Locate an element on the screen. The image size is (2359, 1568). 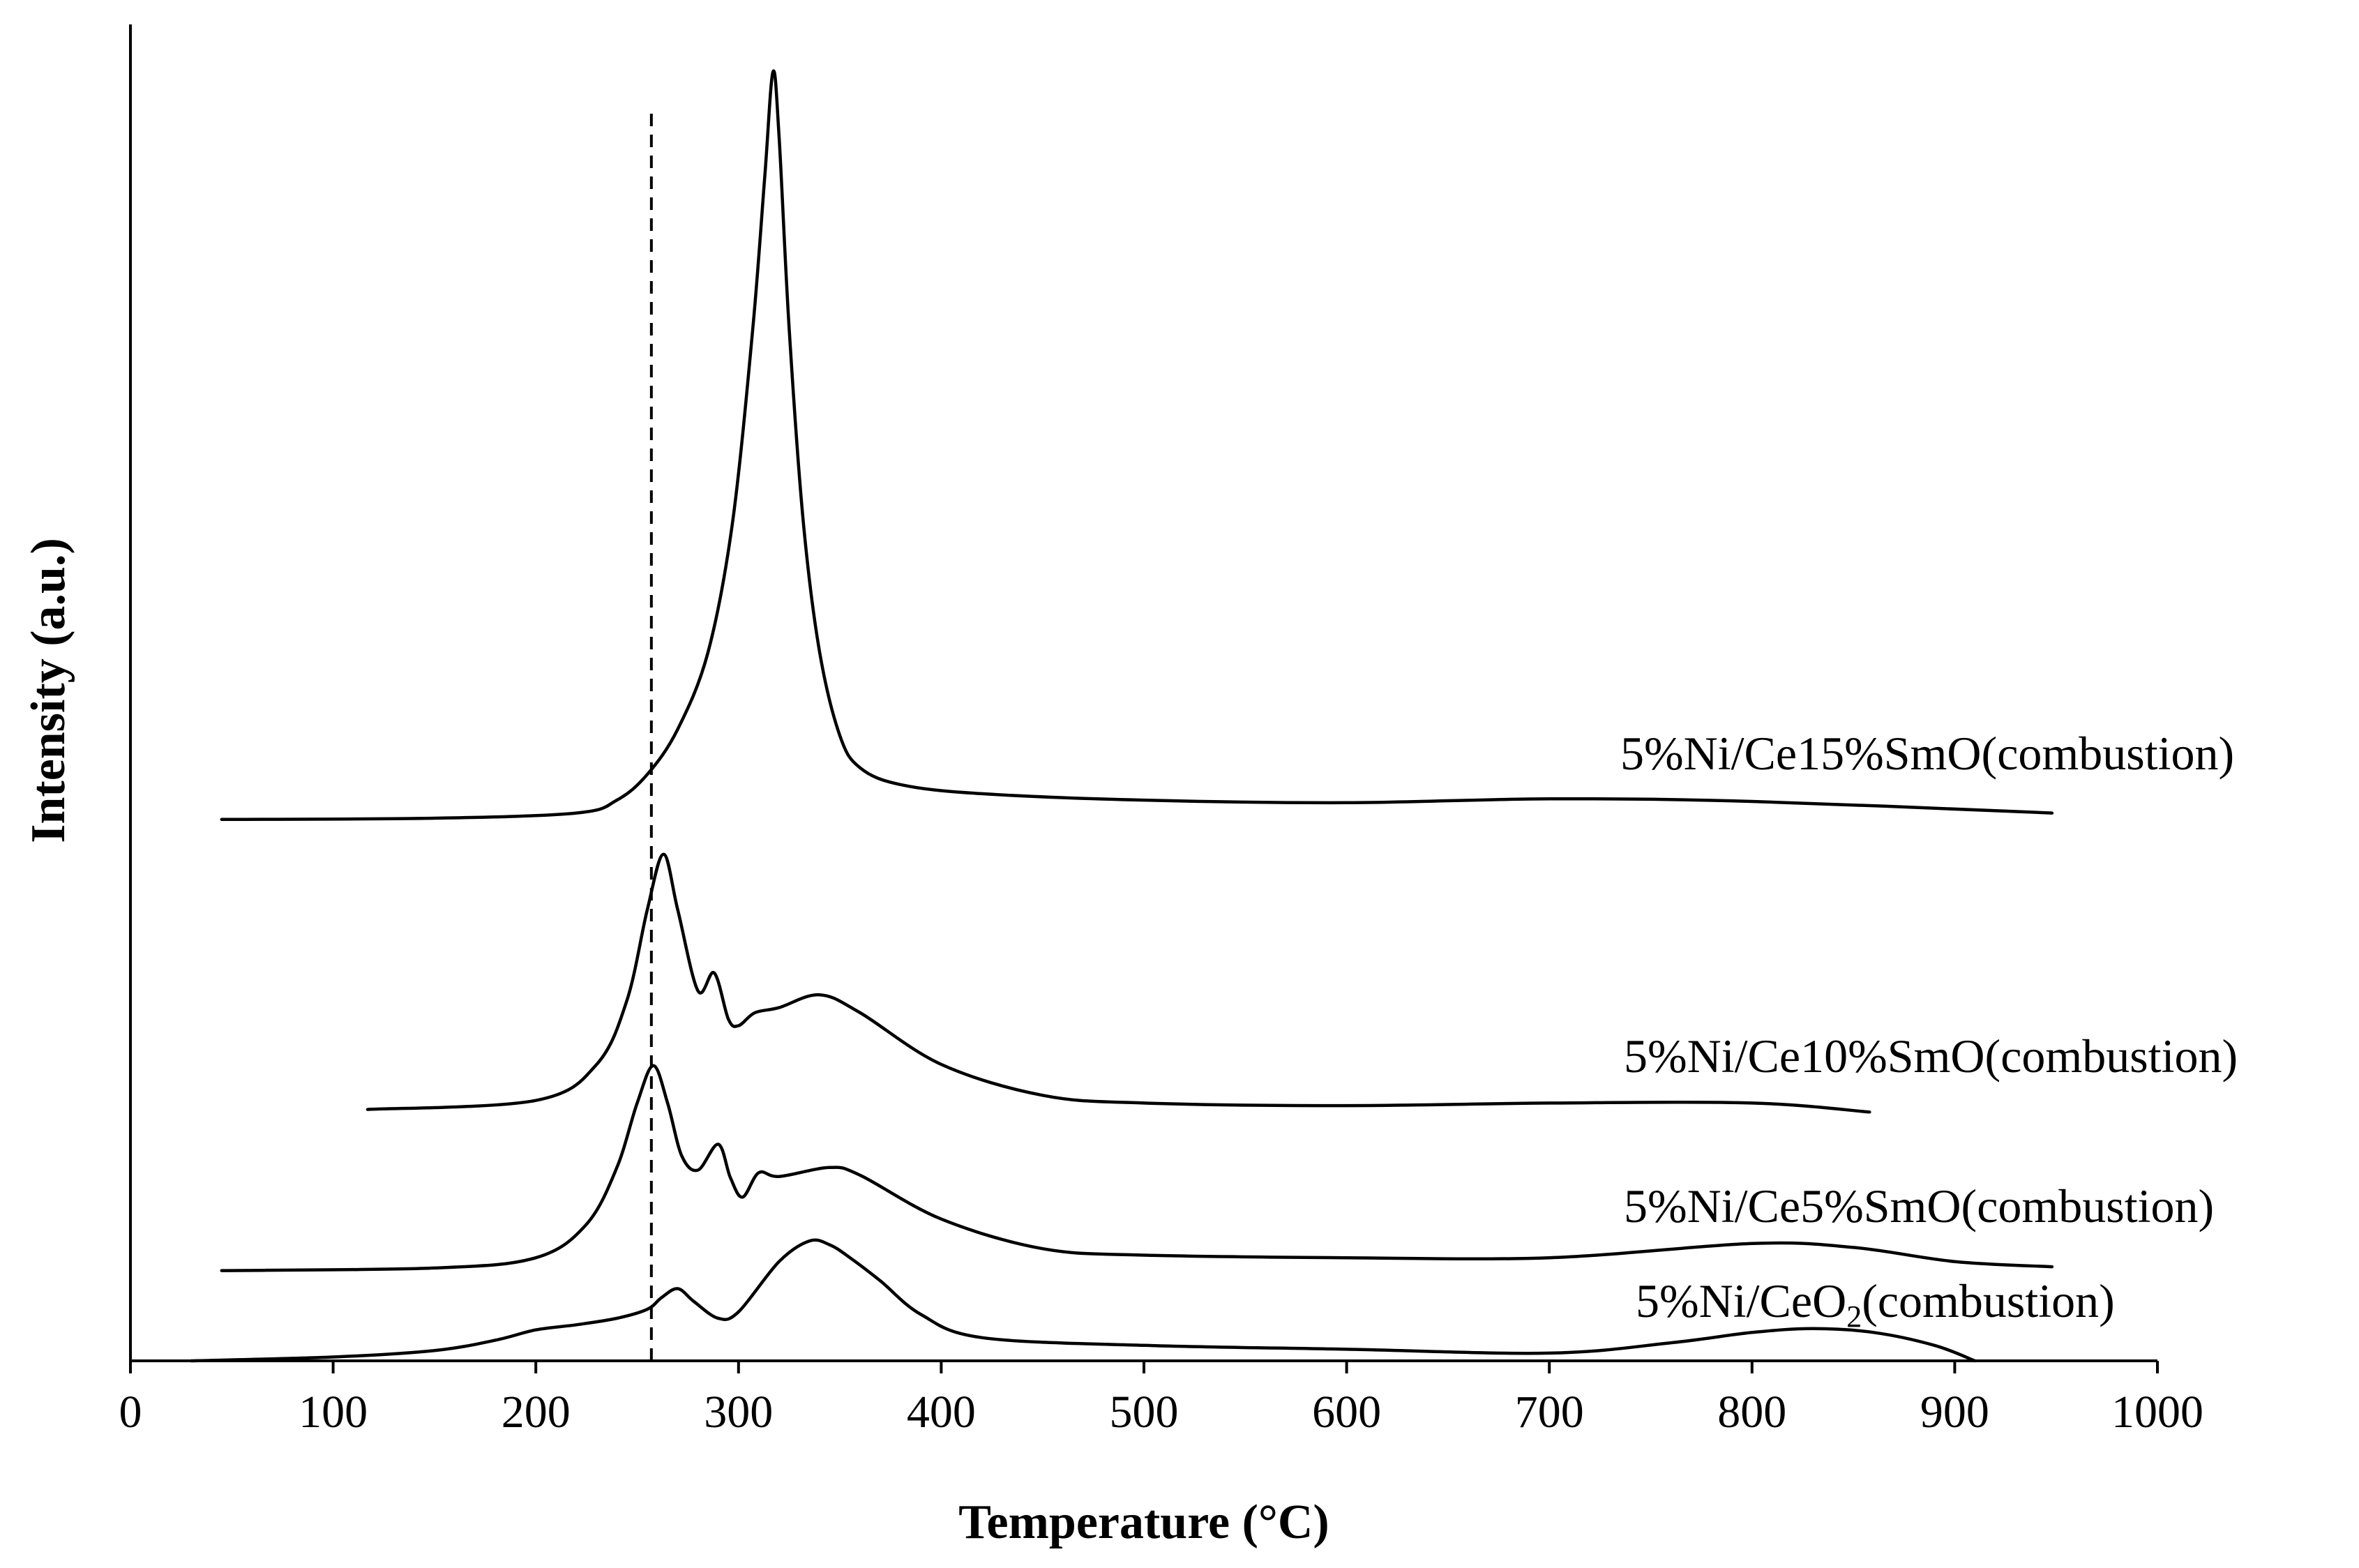
x-tick-label: 500 is located at coordinates (1144, 1412).